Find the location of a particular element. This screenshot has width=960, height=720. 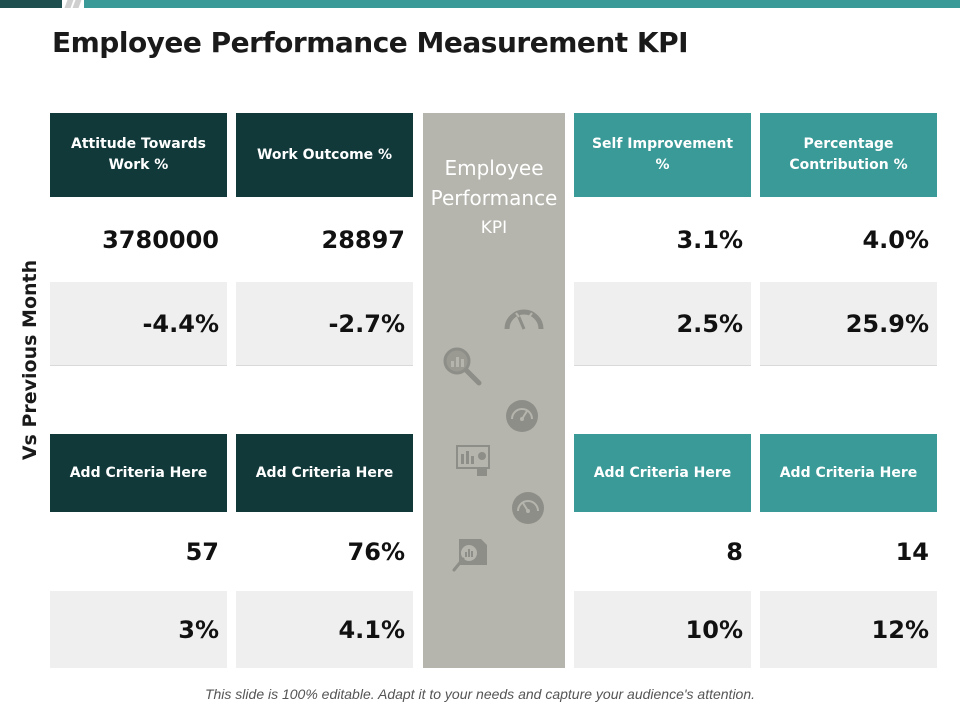

value-cell: 4.1% is located at coordinates (324, 629).